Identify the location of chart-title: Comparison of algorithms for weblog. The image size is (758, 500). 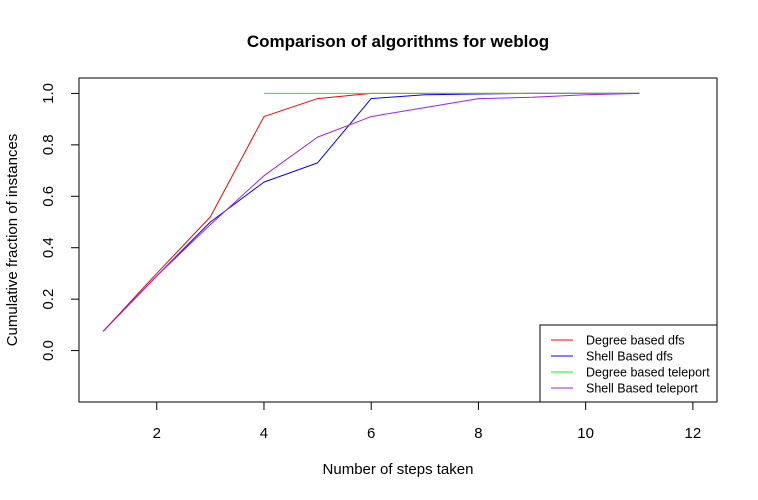
(398, 41).